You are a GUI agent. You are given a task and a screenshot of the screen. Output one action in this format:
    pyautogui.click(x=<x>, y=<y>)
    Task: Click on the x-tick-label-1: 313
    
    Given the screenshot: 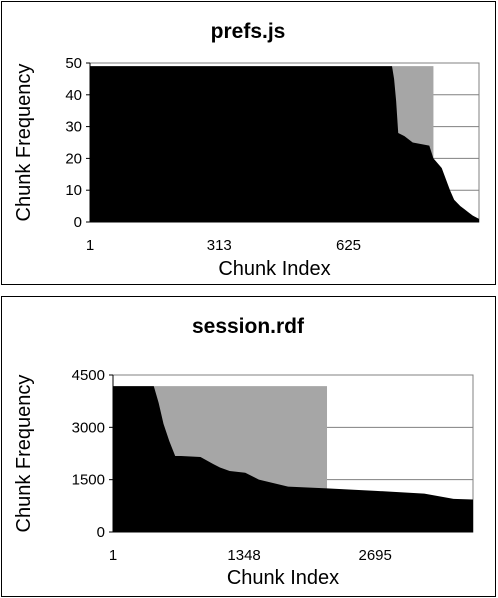 What is the action you would take?
    pyautogui.click(x=219, y=245)
    